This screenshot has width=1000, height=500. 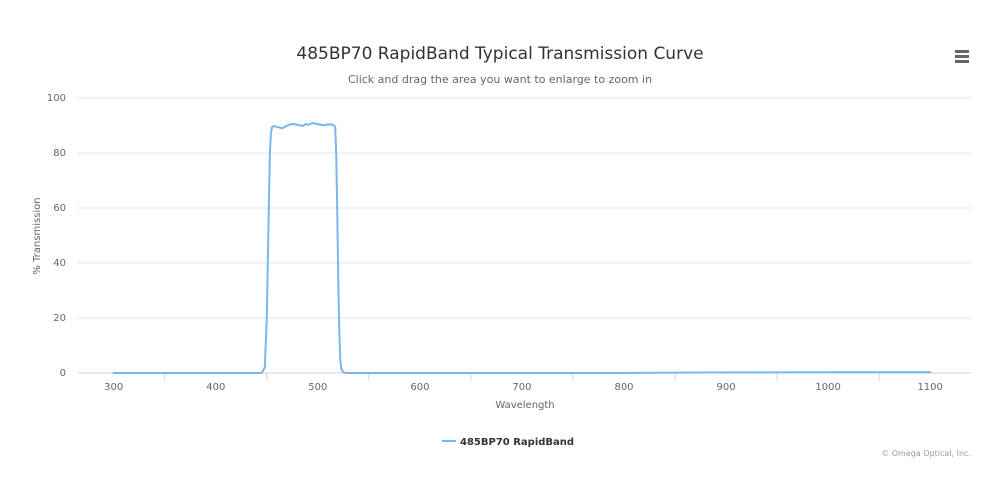 I want to click on x-tick-label: 1000, so click(x=827, y=387).